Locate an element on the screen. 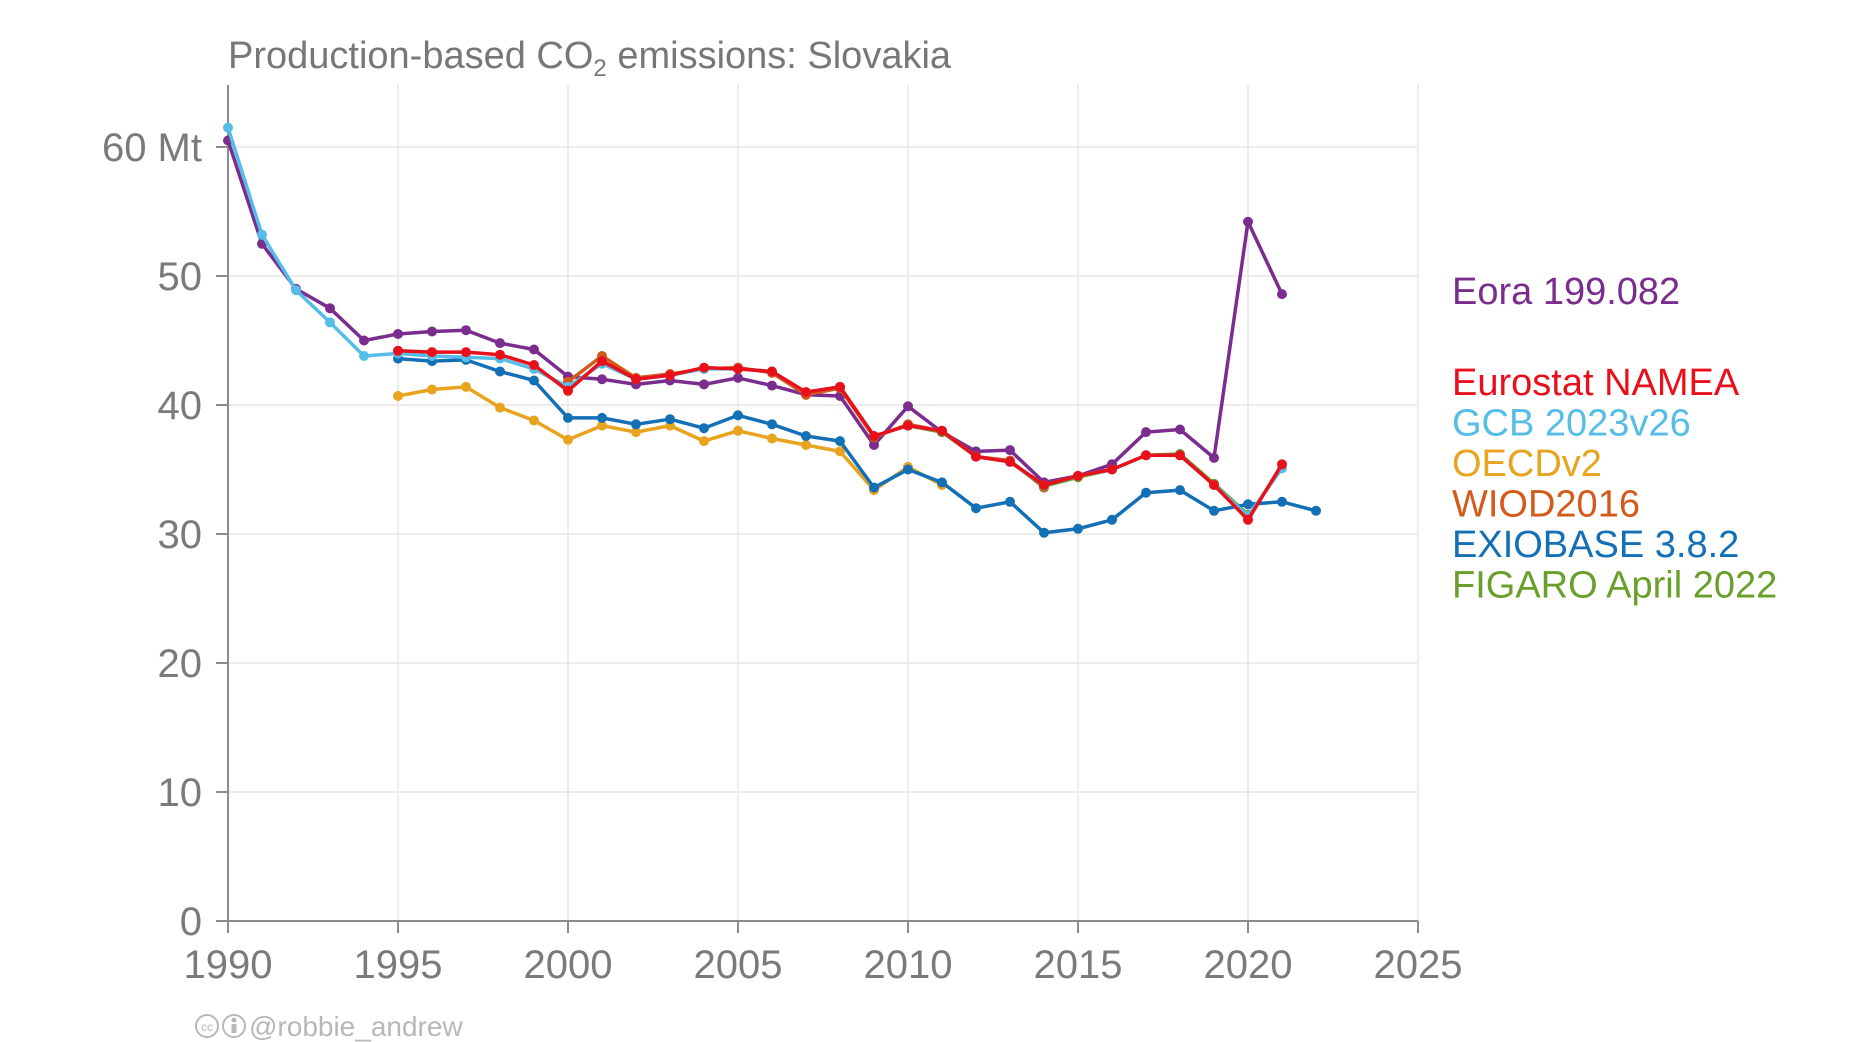 The image size is (1852, 1042). chart-title: Production-based CO2 emissions: Slovakia is located at coordinates (590, 58).